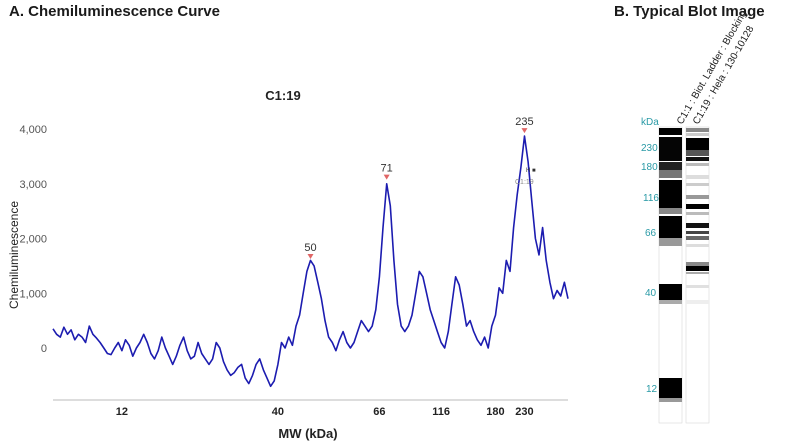  What do you see at coordinates (14, 255) in the screenshot?
I see `y-axis-title: Chemiluminescence` at bounding box center [14, 255].